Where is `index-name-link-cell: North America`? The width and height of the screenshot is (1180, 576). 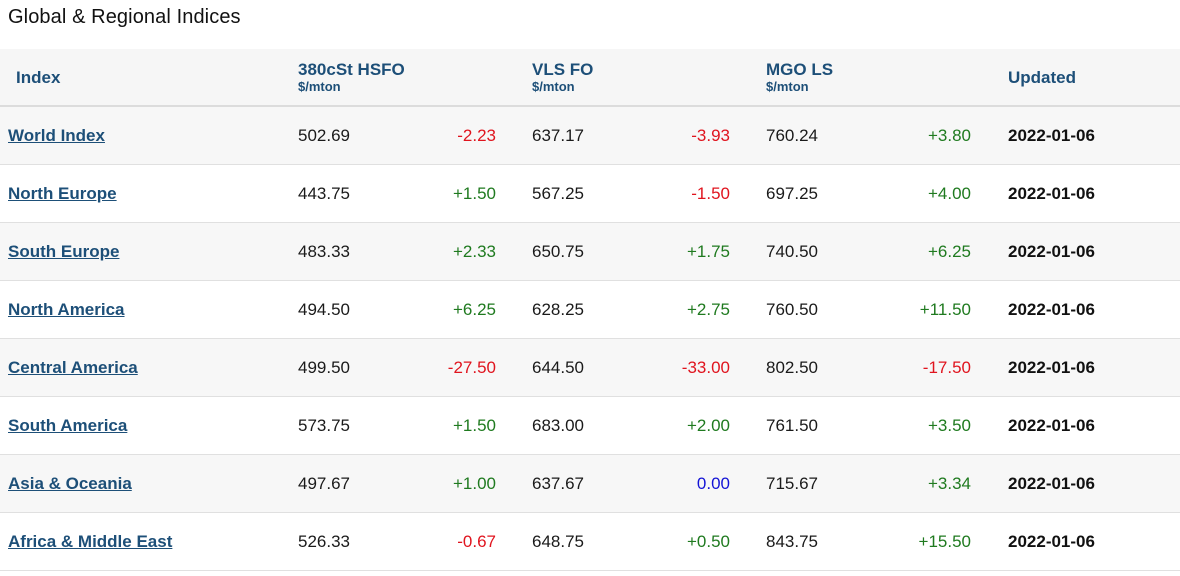 index-name-link-cell: North America is located at coordinates (143, 309).